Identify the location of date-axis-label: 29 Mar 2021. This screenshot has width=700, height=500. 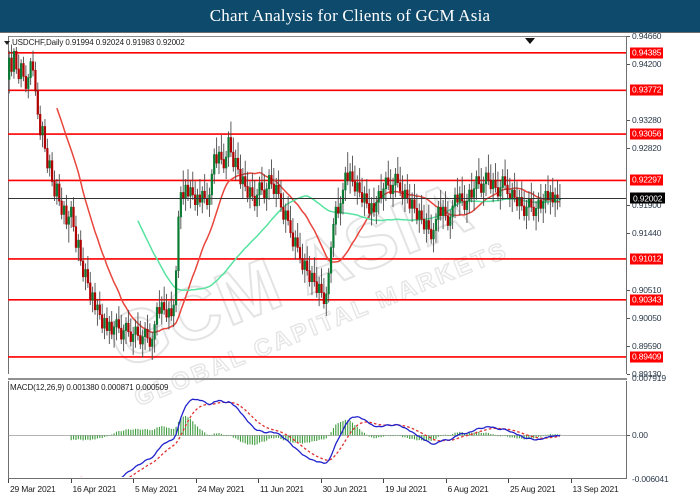
(33, 489).